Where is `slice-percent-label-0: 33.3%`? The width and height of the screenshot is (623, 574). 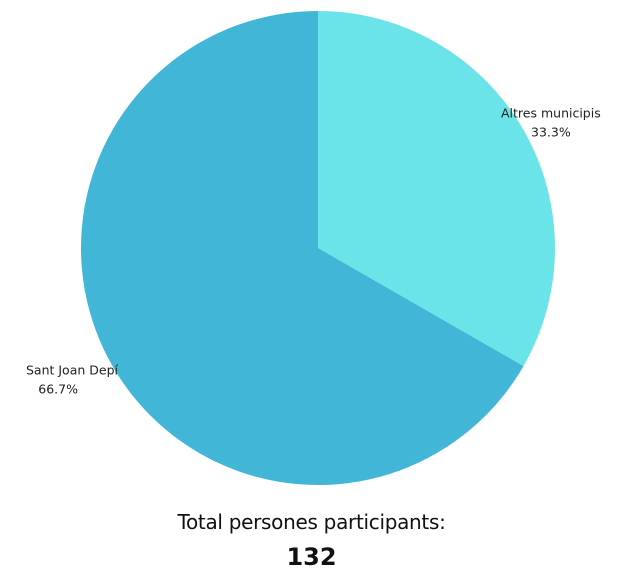
slice-percent-label-0: 33.3% is located at coordinates (551, 131).